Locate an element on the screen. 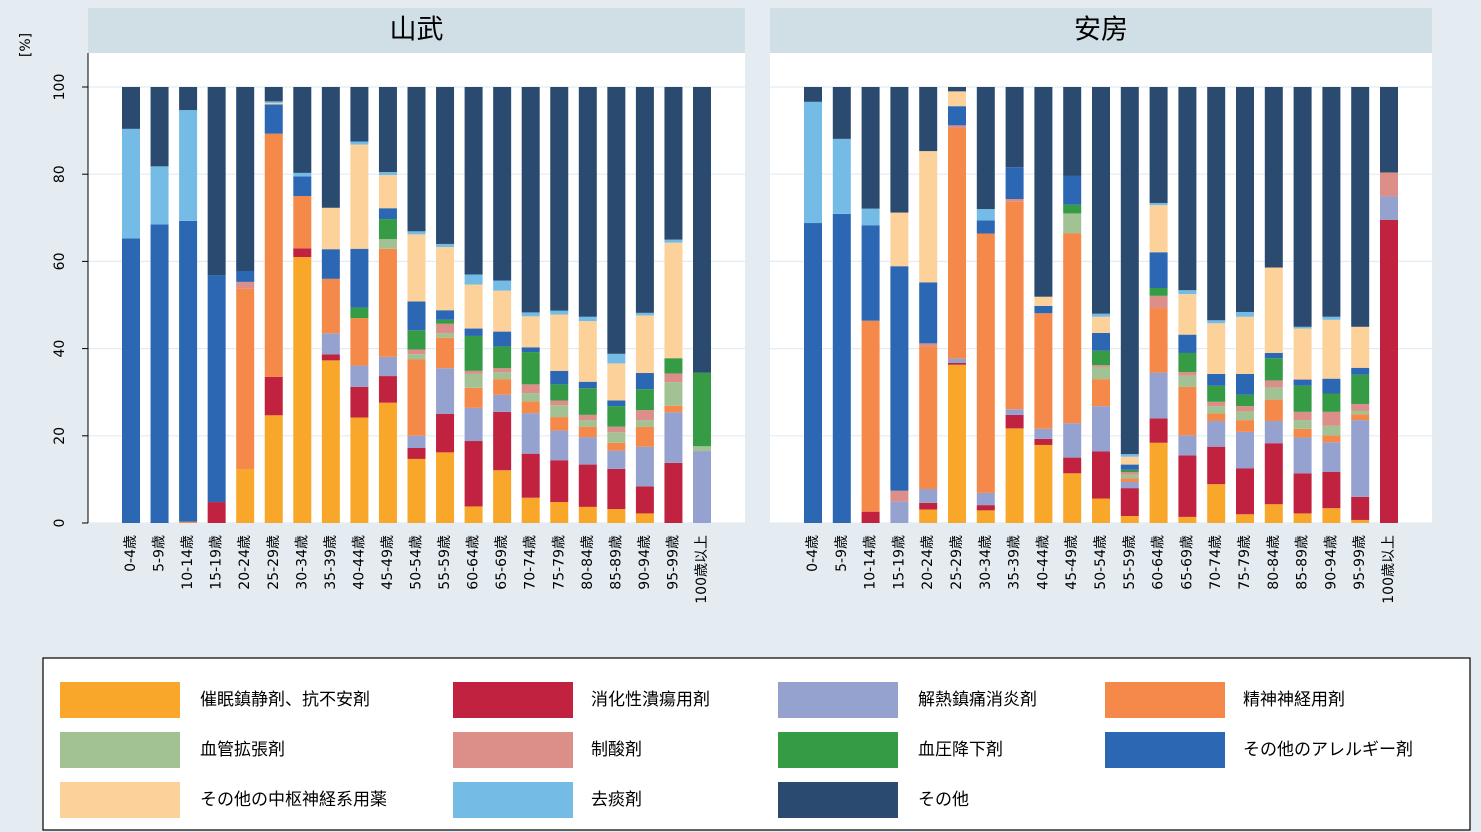 The image size is (1481, 832). x-tick-label: 80-84歳 is located at coordinates (1274, 562).